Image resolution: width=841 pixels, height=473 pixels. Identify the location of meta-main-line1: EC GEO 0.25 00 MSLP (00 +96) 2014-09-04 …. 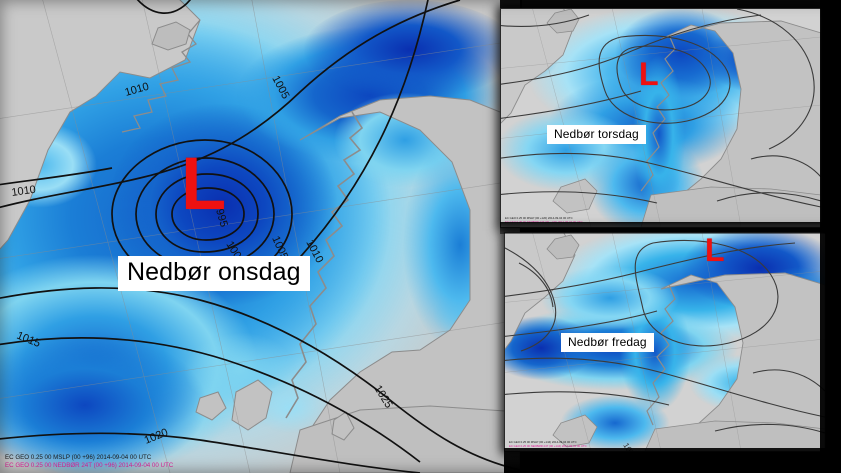
(78, 458).